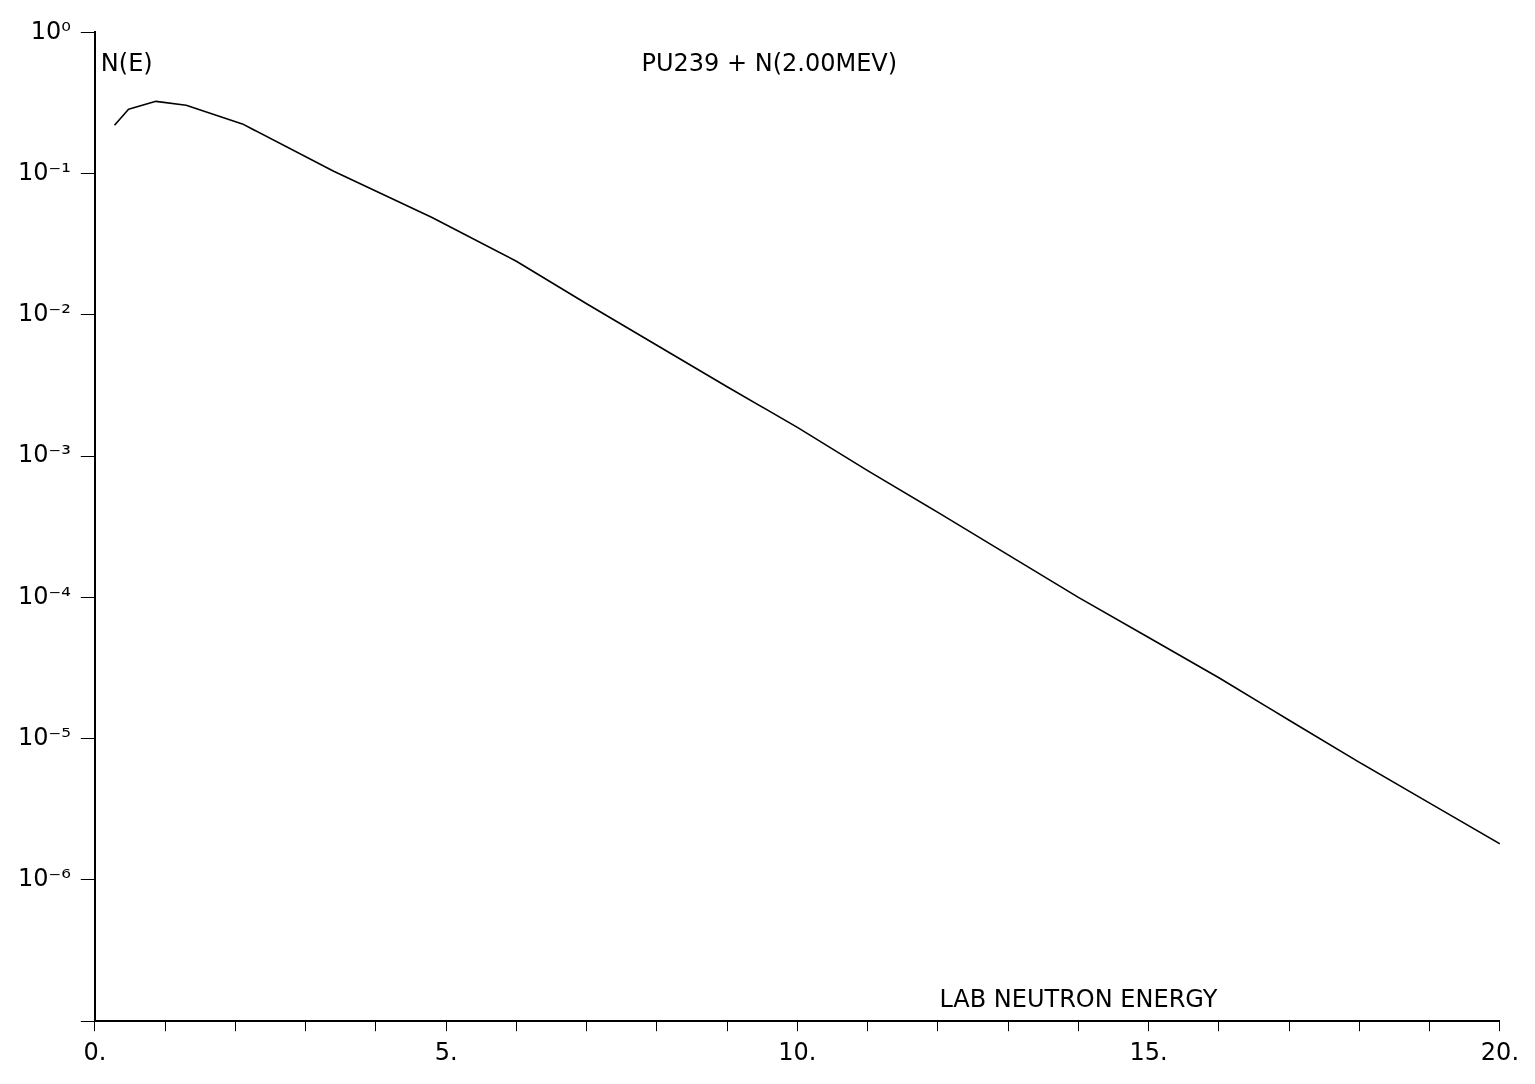 Image resolution: width=1535 pixels, height=1084 pixels. I want to click on x-axis-title: LAB NEUTRON ENERGY, so click(1078, 999).